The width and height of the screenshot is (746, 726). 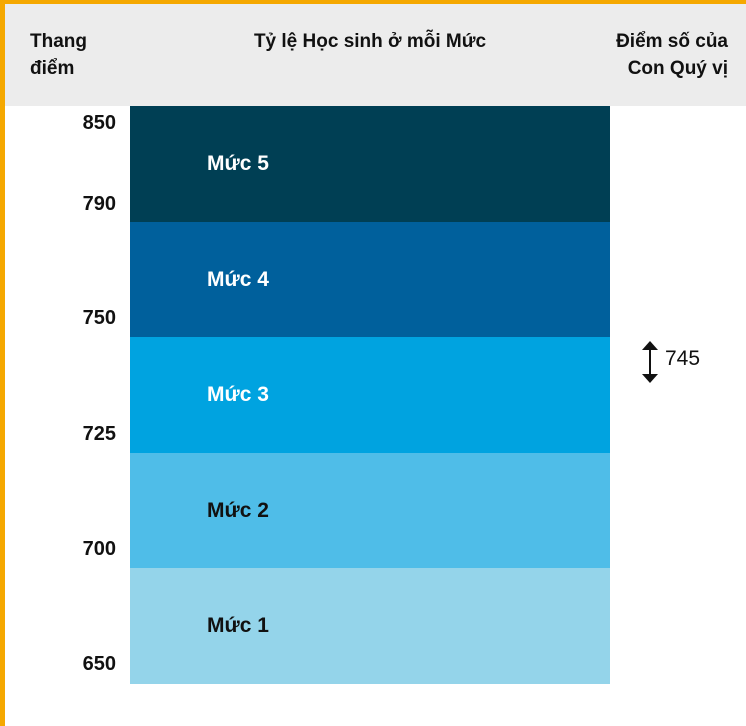 What do you see at coordinates (99, 123) in the screenshot?
I see `scale-label: 850` at bounding box center [99, 123].